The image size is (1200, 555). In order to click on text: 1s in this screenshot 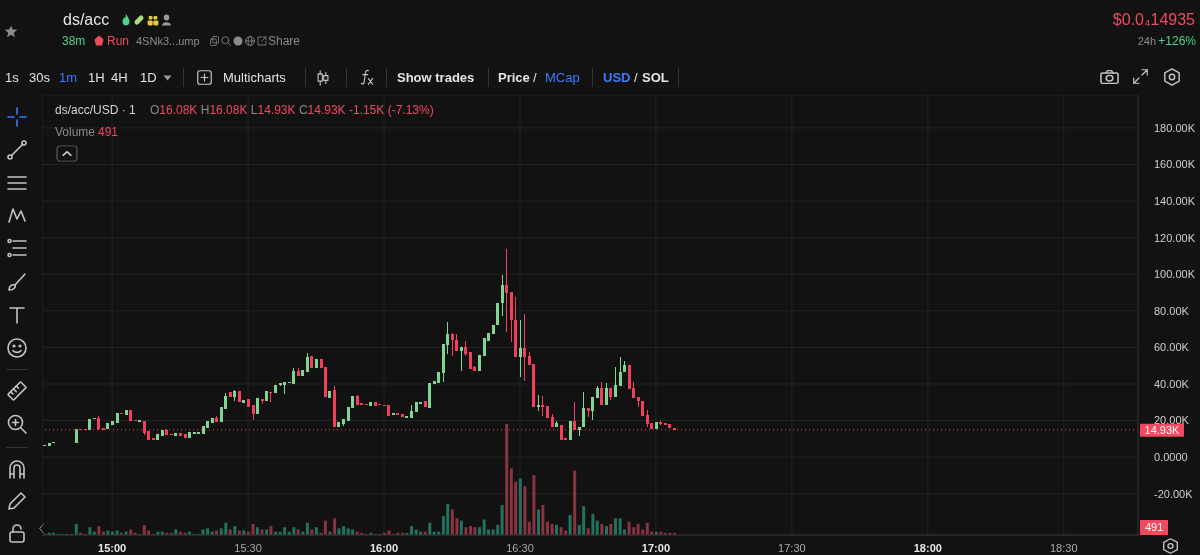, I will do `click(12, 77)`.